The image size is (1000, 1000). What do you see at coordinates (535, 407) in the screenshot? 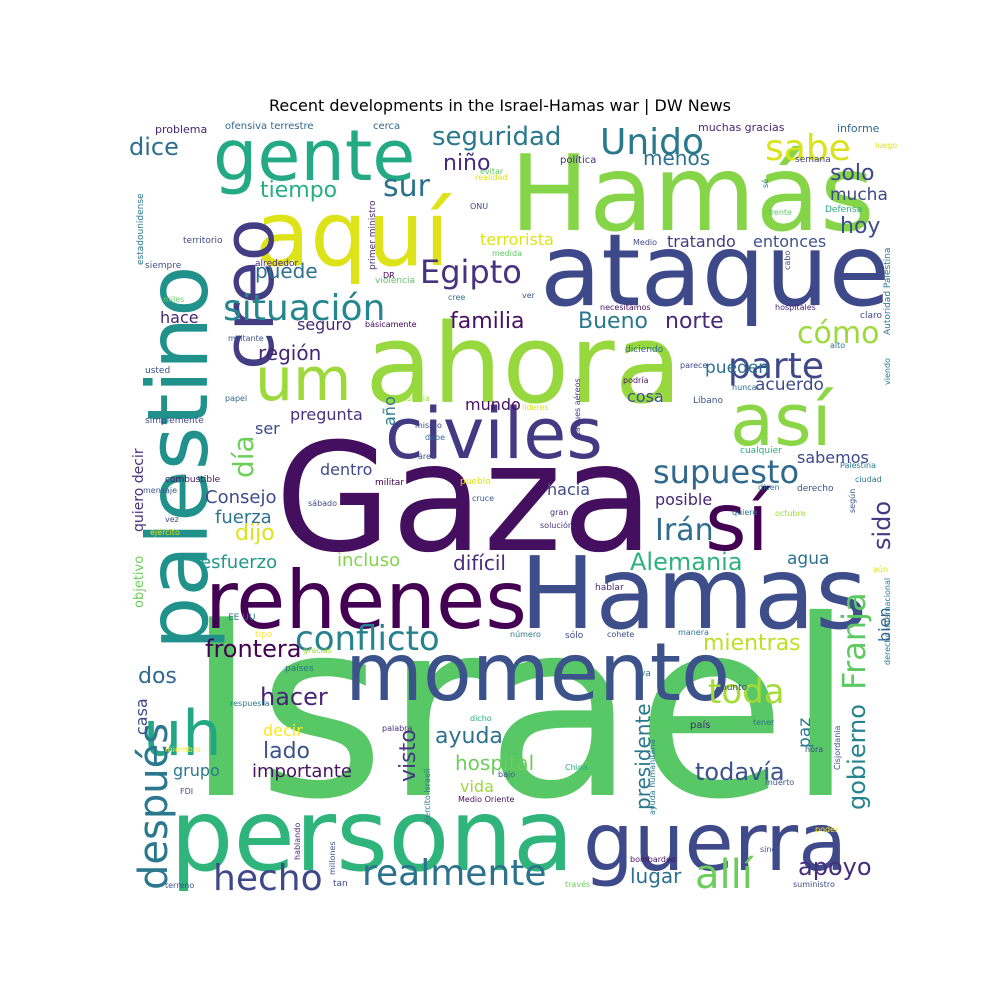
I see `cloud-word: líderes` at bounding box center [535, 407].